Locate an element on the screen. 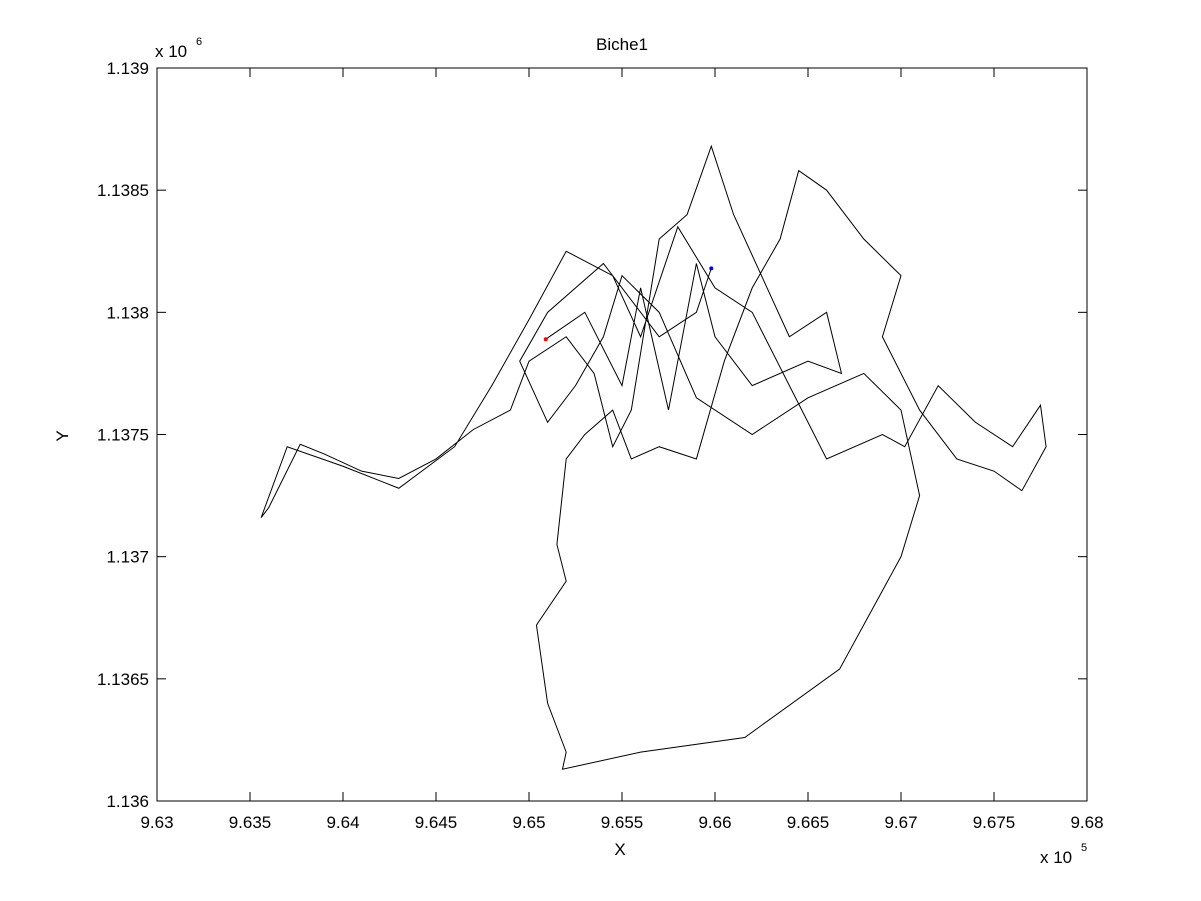  x-tick-label: 9.665 is located at coordinates (808, 822).